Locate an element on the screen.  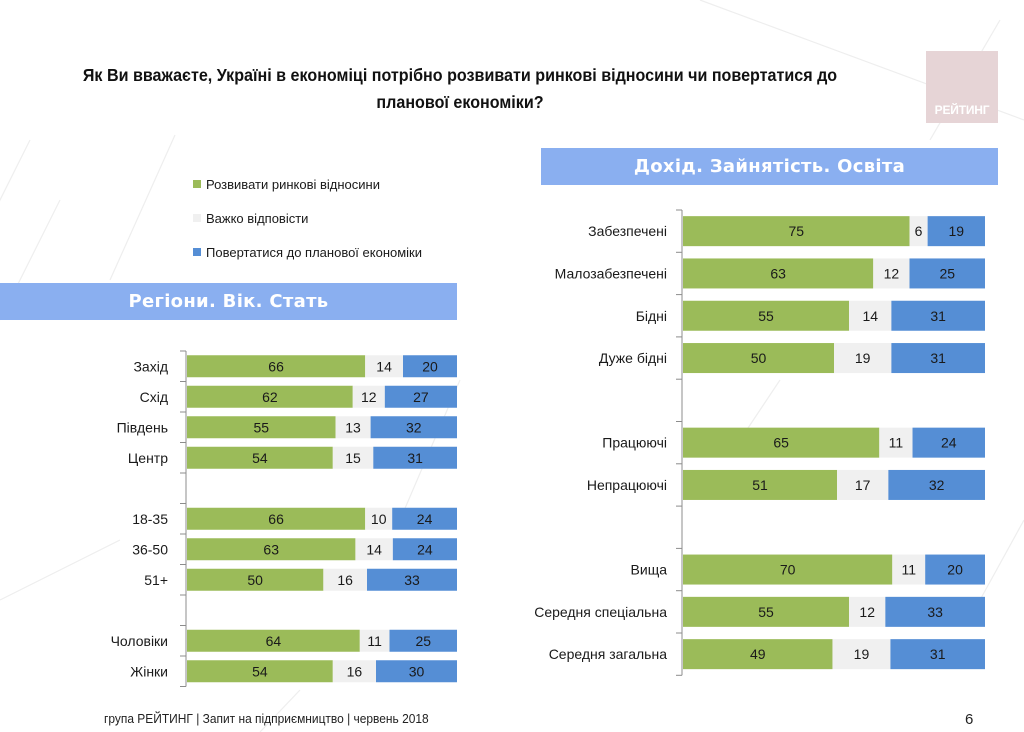
category-label: Середня загальна is located at coordinates (608, 654).